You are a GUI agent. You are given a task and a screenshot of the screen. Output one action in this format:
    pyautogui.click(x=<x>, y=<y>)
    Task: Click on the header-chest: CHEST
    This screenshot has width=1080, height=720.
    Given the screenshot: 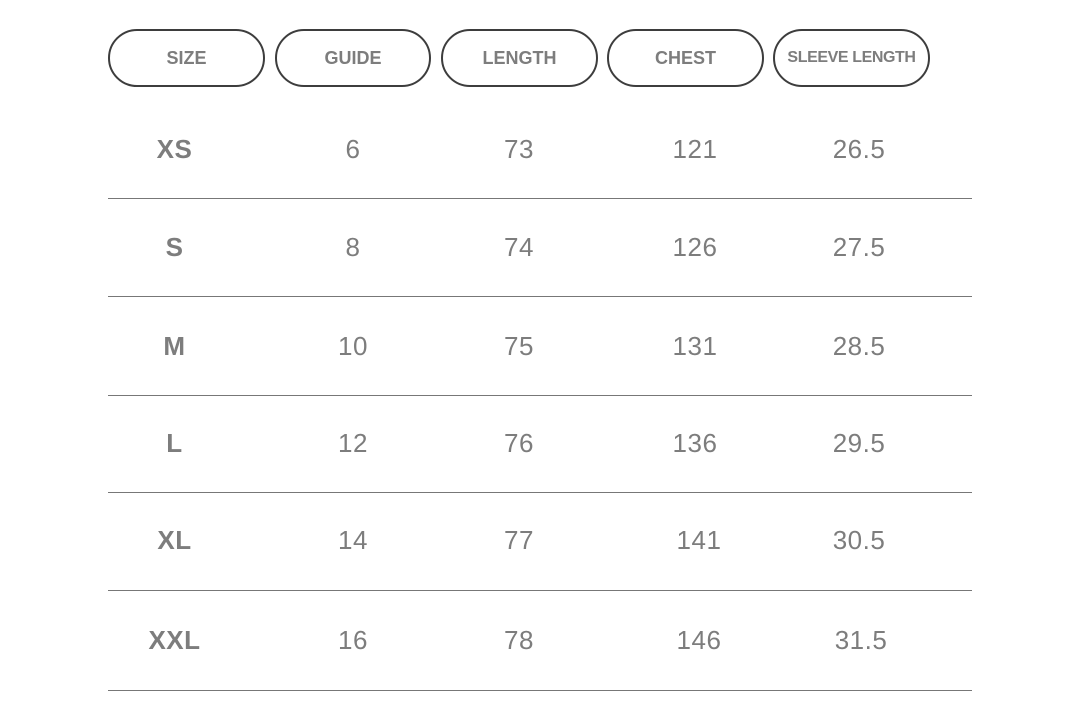 What is the action you would take?
    pyautogui.click(x=685, y=58)
    